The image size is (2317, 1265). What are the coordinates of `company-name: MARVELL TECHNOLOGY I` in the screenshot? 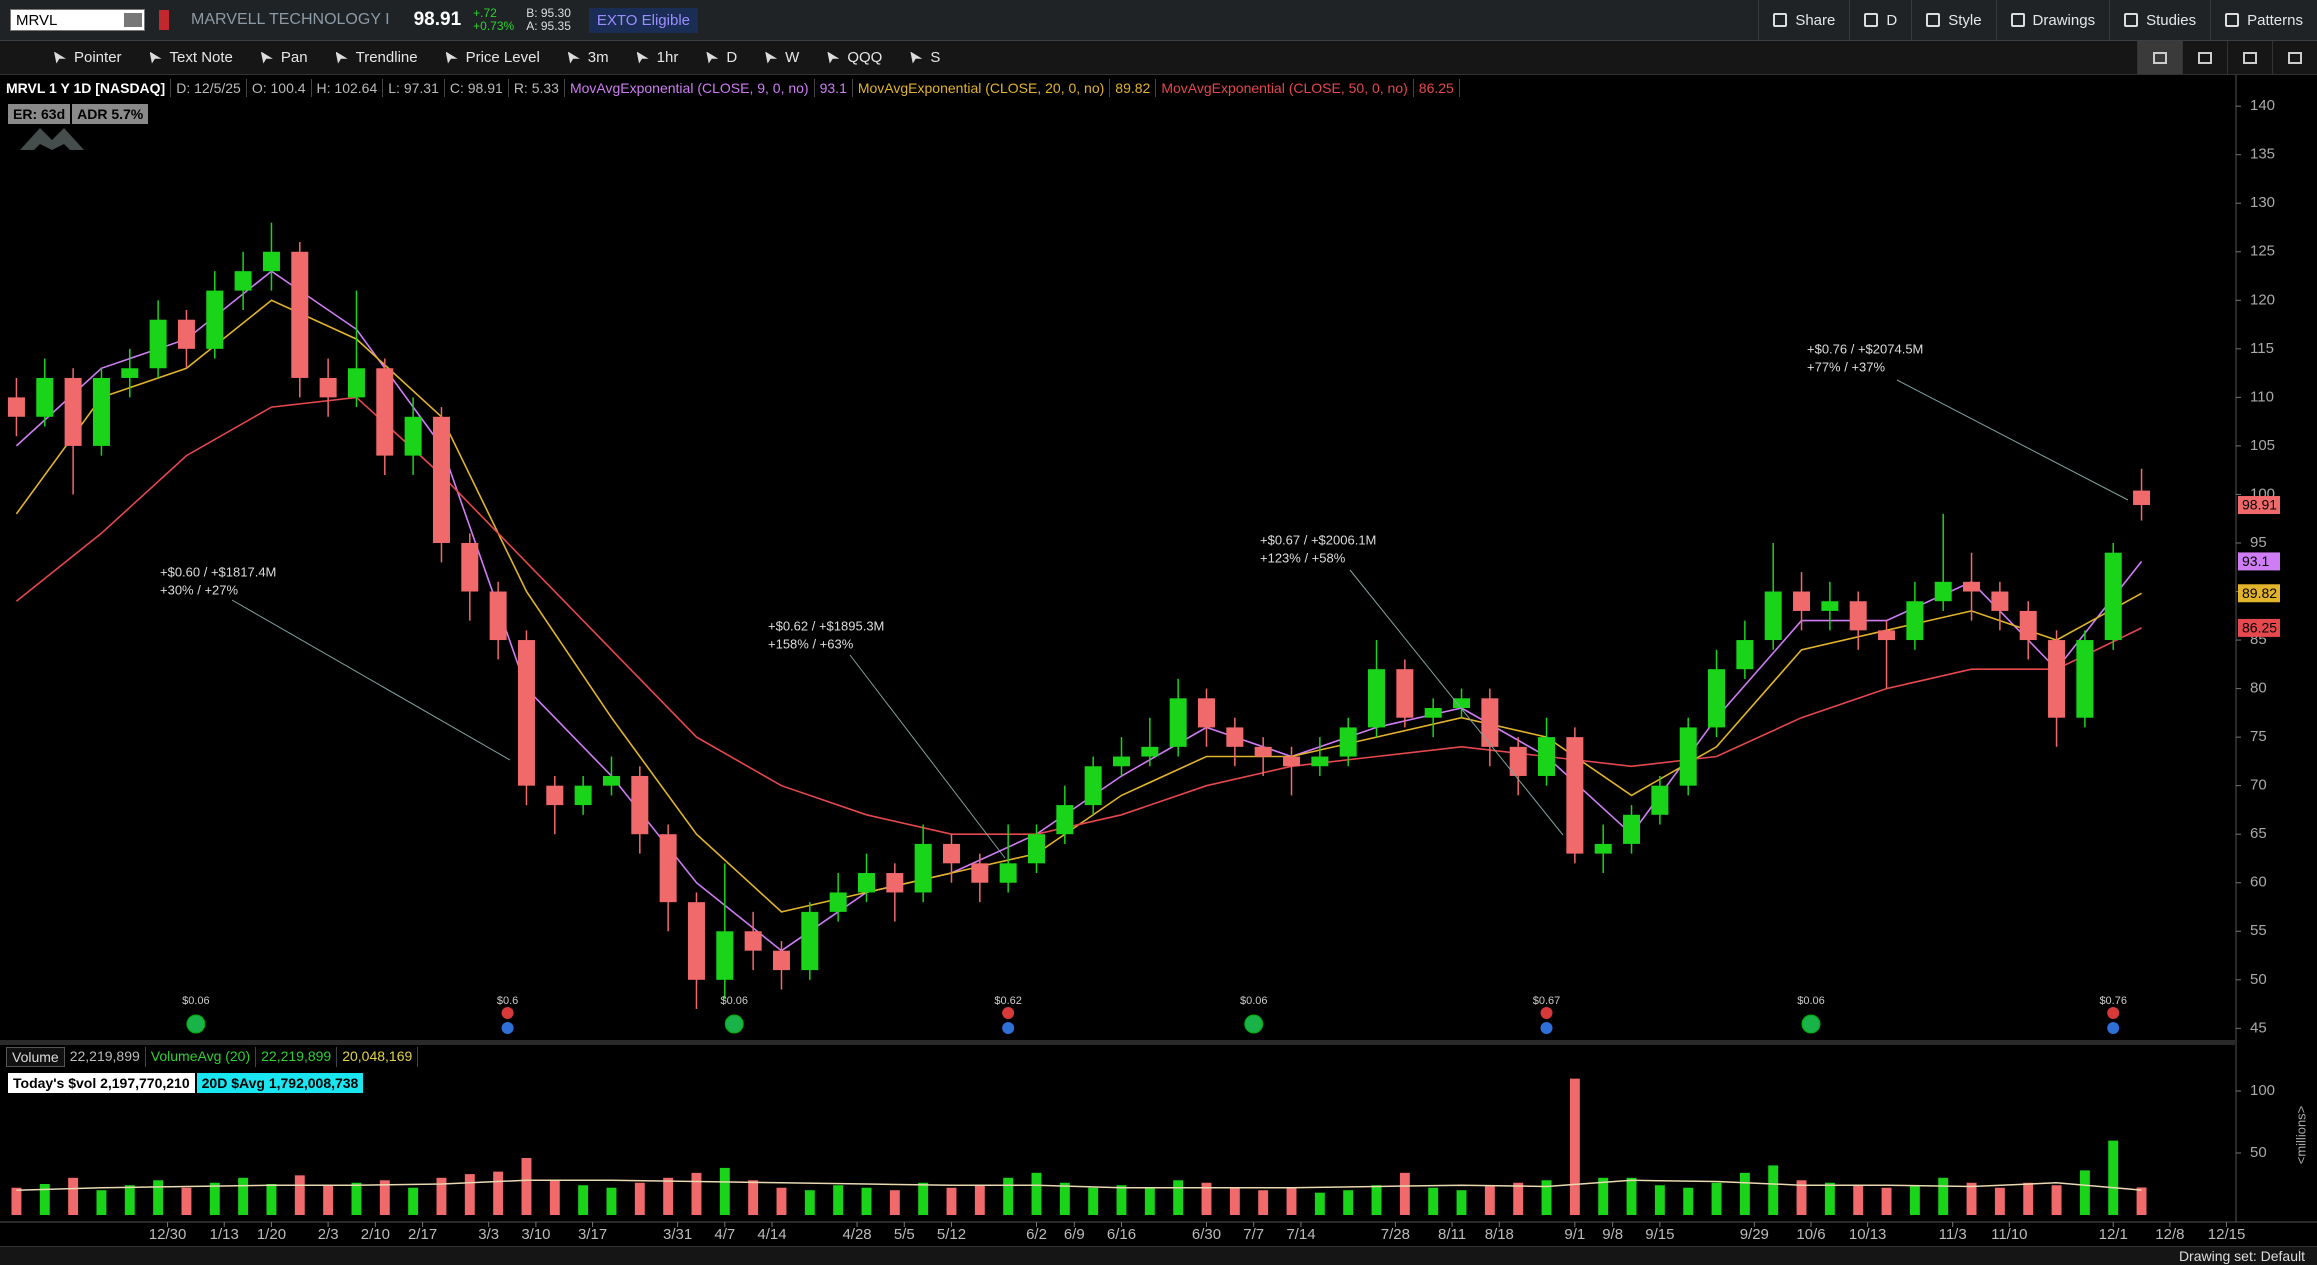 It's located at (290, 19).